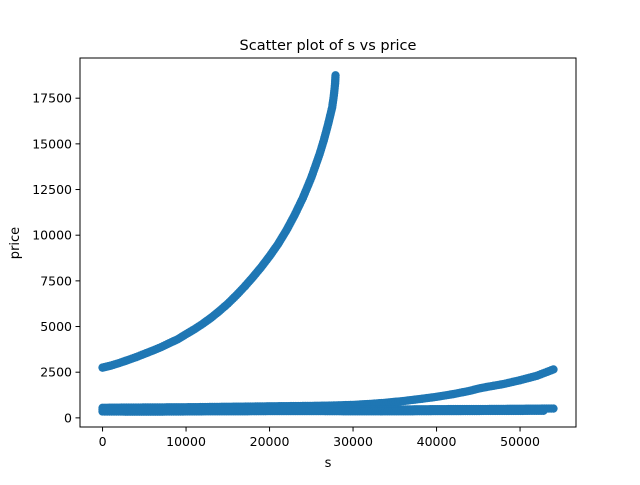 Image resolution: width=640 pixels, height=485 pixels. What do you see at coordinates (52, 235) in the screenshot?
I see `y-tick-label: 10000` at bounding box center [52, 235].